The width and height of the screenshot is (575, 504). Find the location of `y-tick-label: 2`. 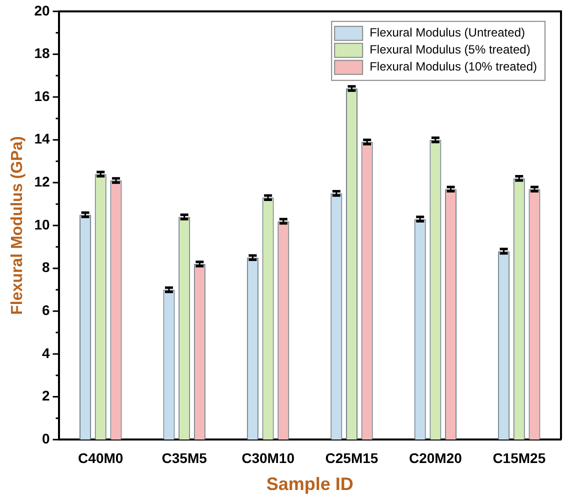

y-tick-label: 2 is located at coordinates (46, 396).